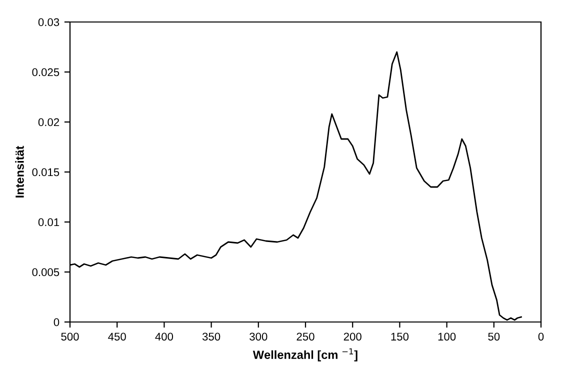  What do you see at coordinates (541, 336) in the screenshot?
I see `x-tick-label: 0` at bounding box center [541, 336].